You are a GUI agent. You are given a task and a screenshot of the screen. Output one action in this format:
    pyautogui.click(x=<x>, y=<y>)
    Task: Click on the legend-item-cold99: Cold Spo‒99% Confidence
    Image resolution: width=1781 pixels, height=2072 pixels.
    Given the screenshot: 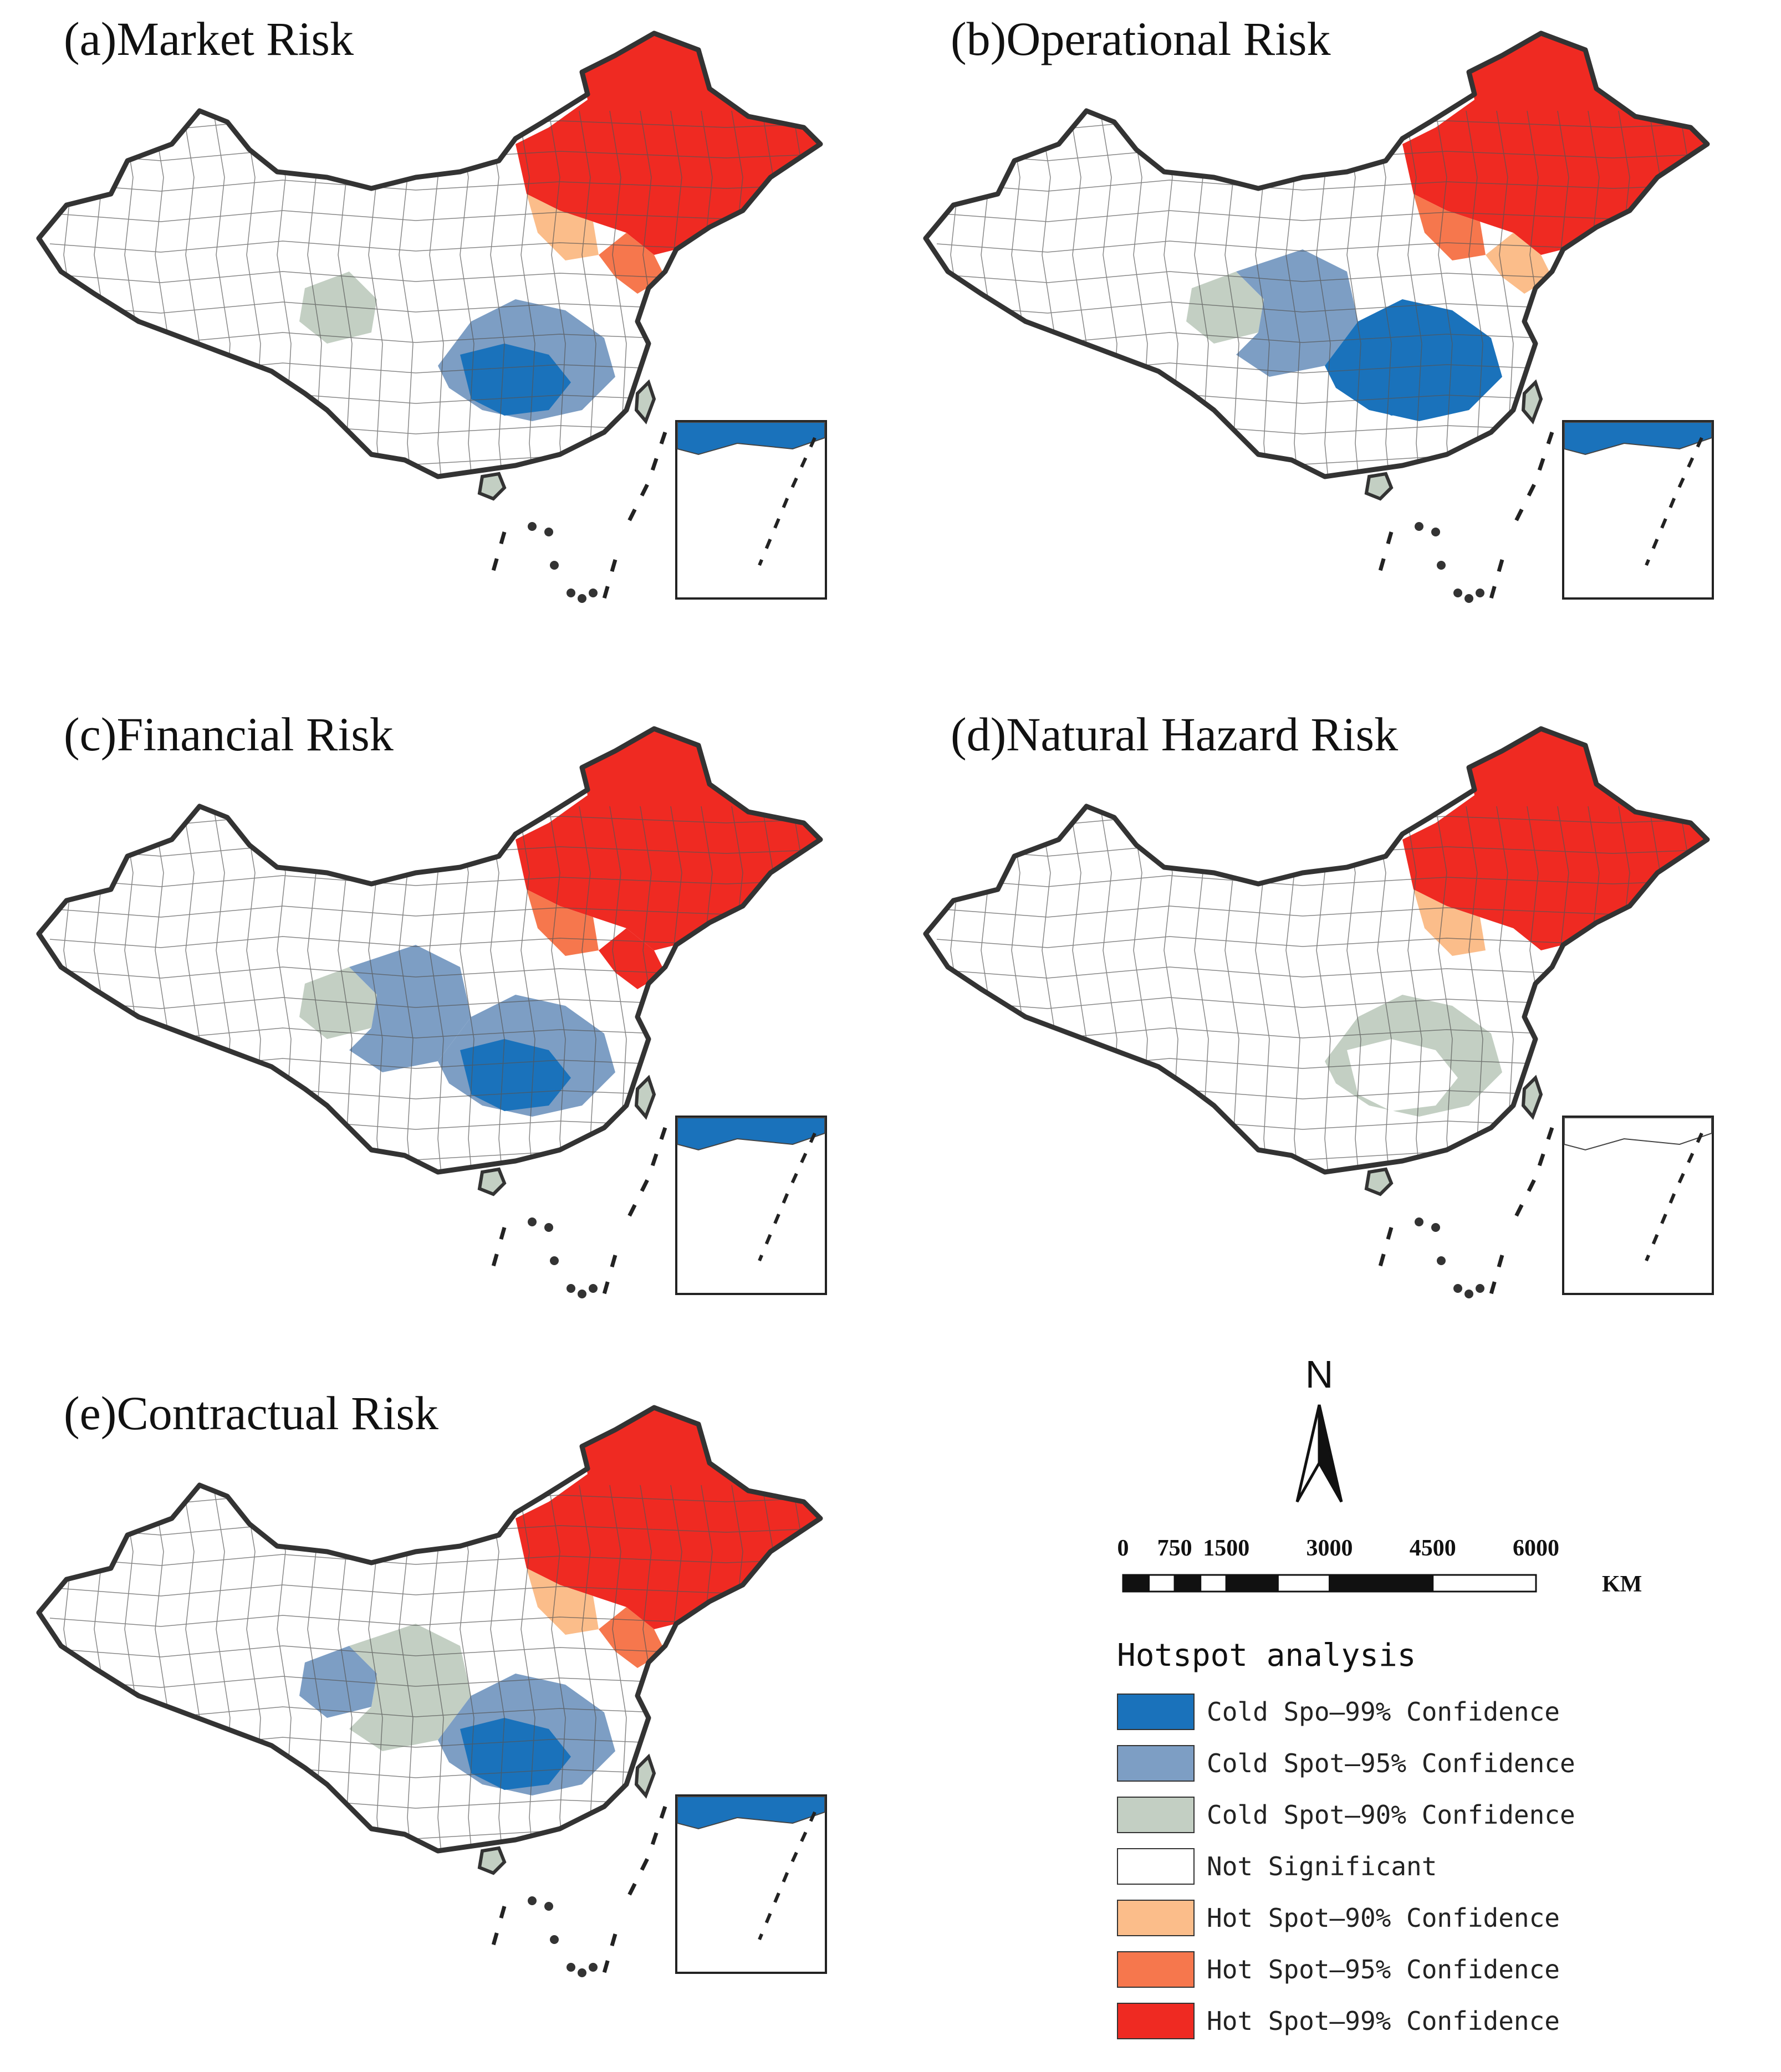 What is the action you would take?
    pyautogui.click(x=1366, y=1711)
    